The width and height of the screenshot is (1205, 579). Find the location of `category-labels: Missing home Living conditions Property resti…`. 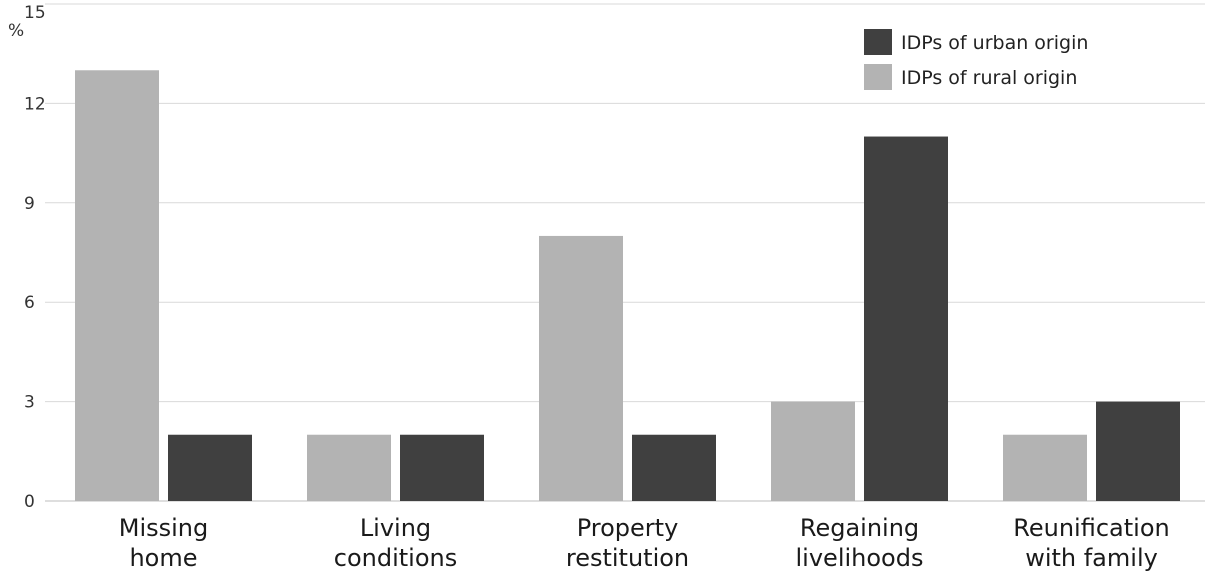

category-labels: Missing home Living conditions Property resti… is located at coordinates (644, 543).